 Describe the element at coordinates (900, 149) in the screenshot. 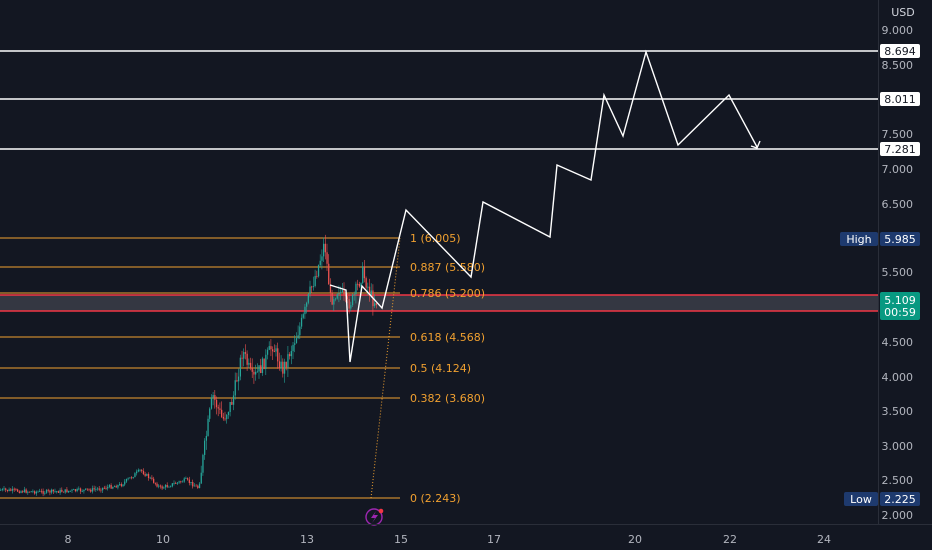

I see `svg-text: 7.281` at that location.